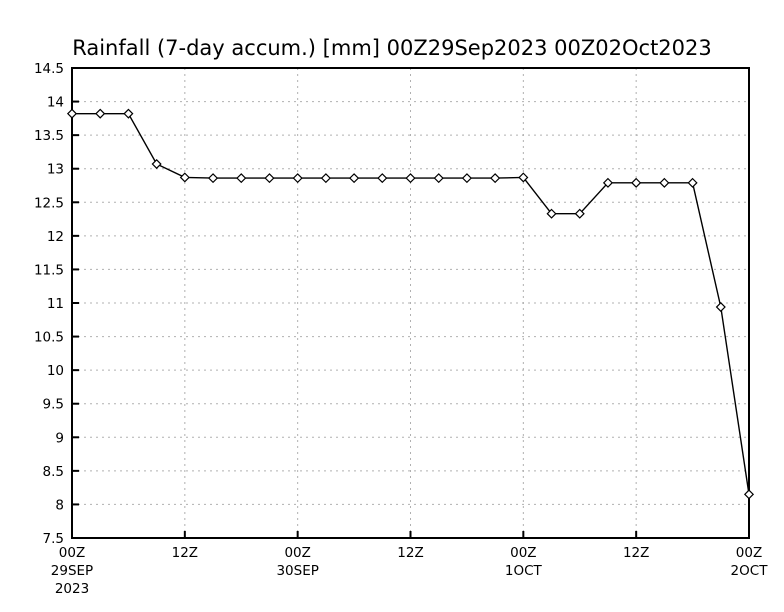 The height and width of the screenshot is (612, 784). What do you see at coordinates (72, 589) in the screenshot?
I see `x-tick-label: 2023` at bounding box center [72, 589].